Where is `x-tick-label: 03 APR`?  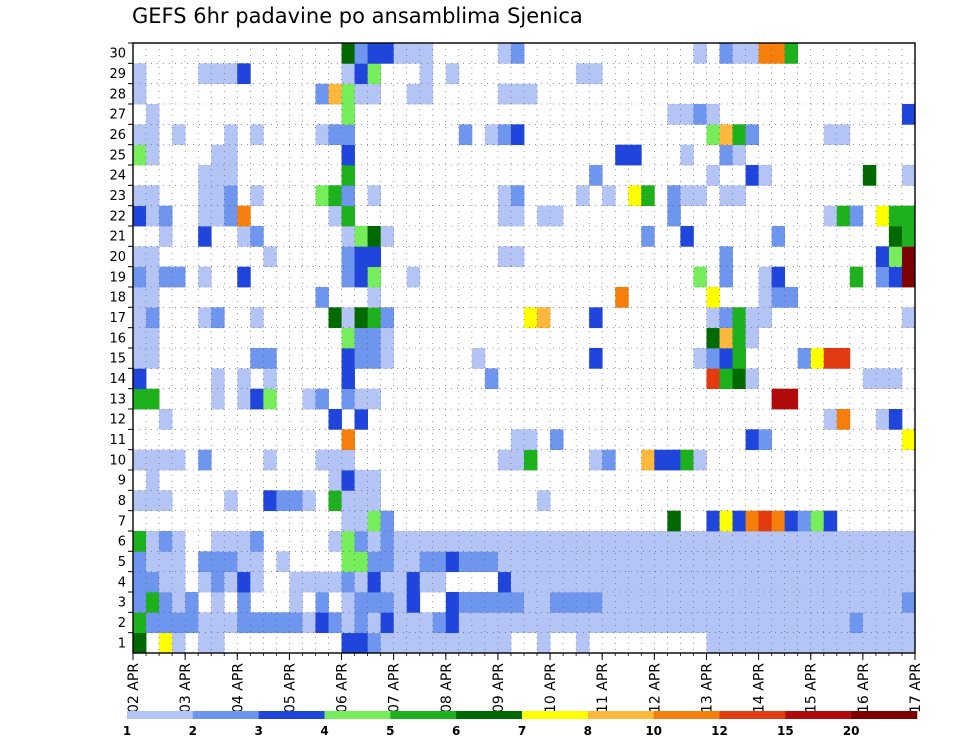
x-tick-label: 03 APR is located at coordinates (186, 688).